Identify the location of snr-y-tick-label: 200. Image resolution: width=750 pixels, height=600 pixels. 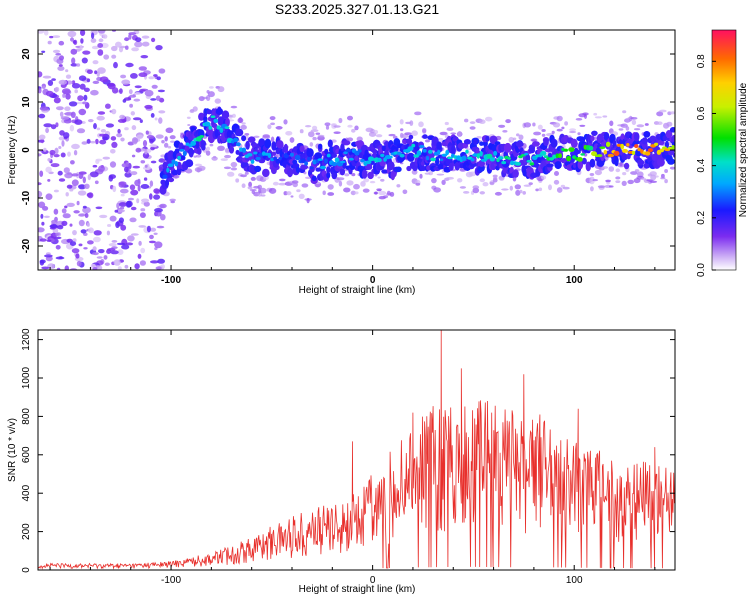
(26, 531).